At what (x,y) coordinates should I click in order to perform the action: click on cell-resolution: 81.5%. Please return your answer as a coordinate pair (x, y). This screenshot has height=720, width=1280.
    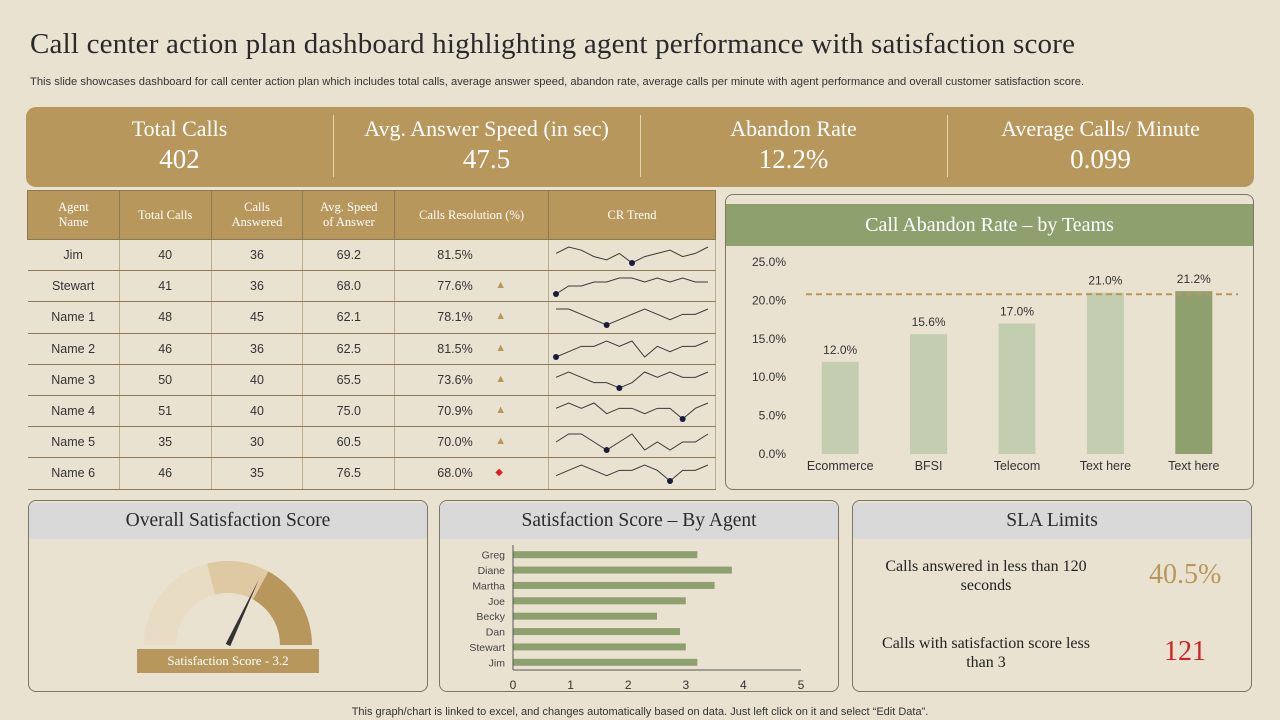
    Looking at the image, I should click on (471, 255).